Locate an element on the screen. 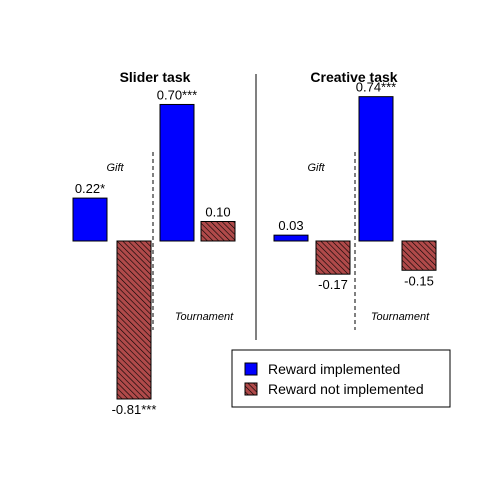 The width and height of the screenshot is (480, 480). data-label: 0.70*** is located at coordinates (177, 94).